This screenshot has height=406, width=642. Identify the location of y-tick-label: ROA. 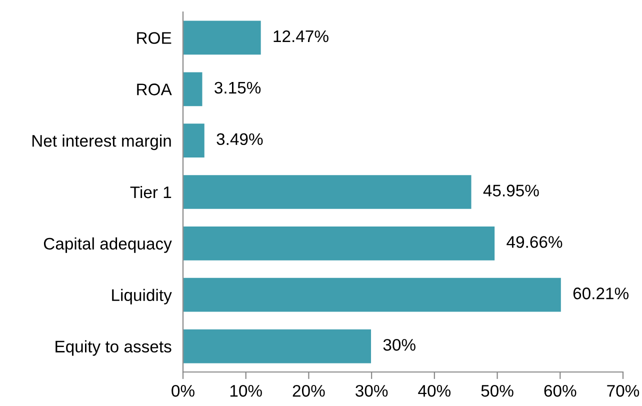
(154, 90).